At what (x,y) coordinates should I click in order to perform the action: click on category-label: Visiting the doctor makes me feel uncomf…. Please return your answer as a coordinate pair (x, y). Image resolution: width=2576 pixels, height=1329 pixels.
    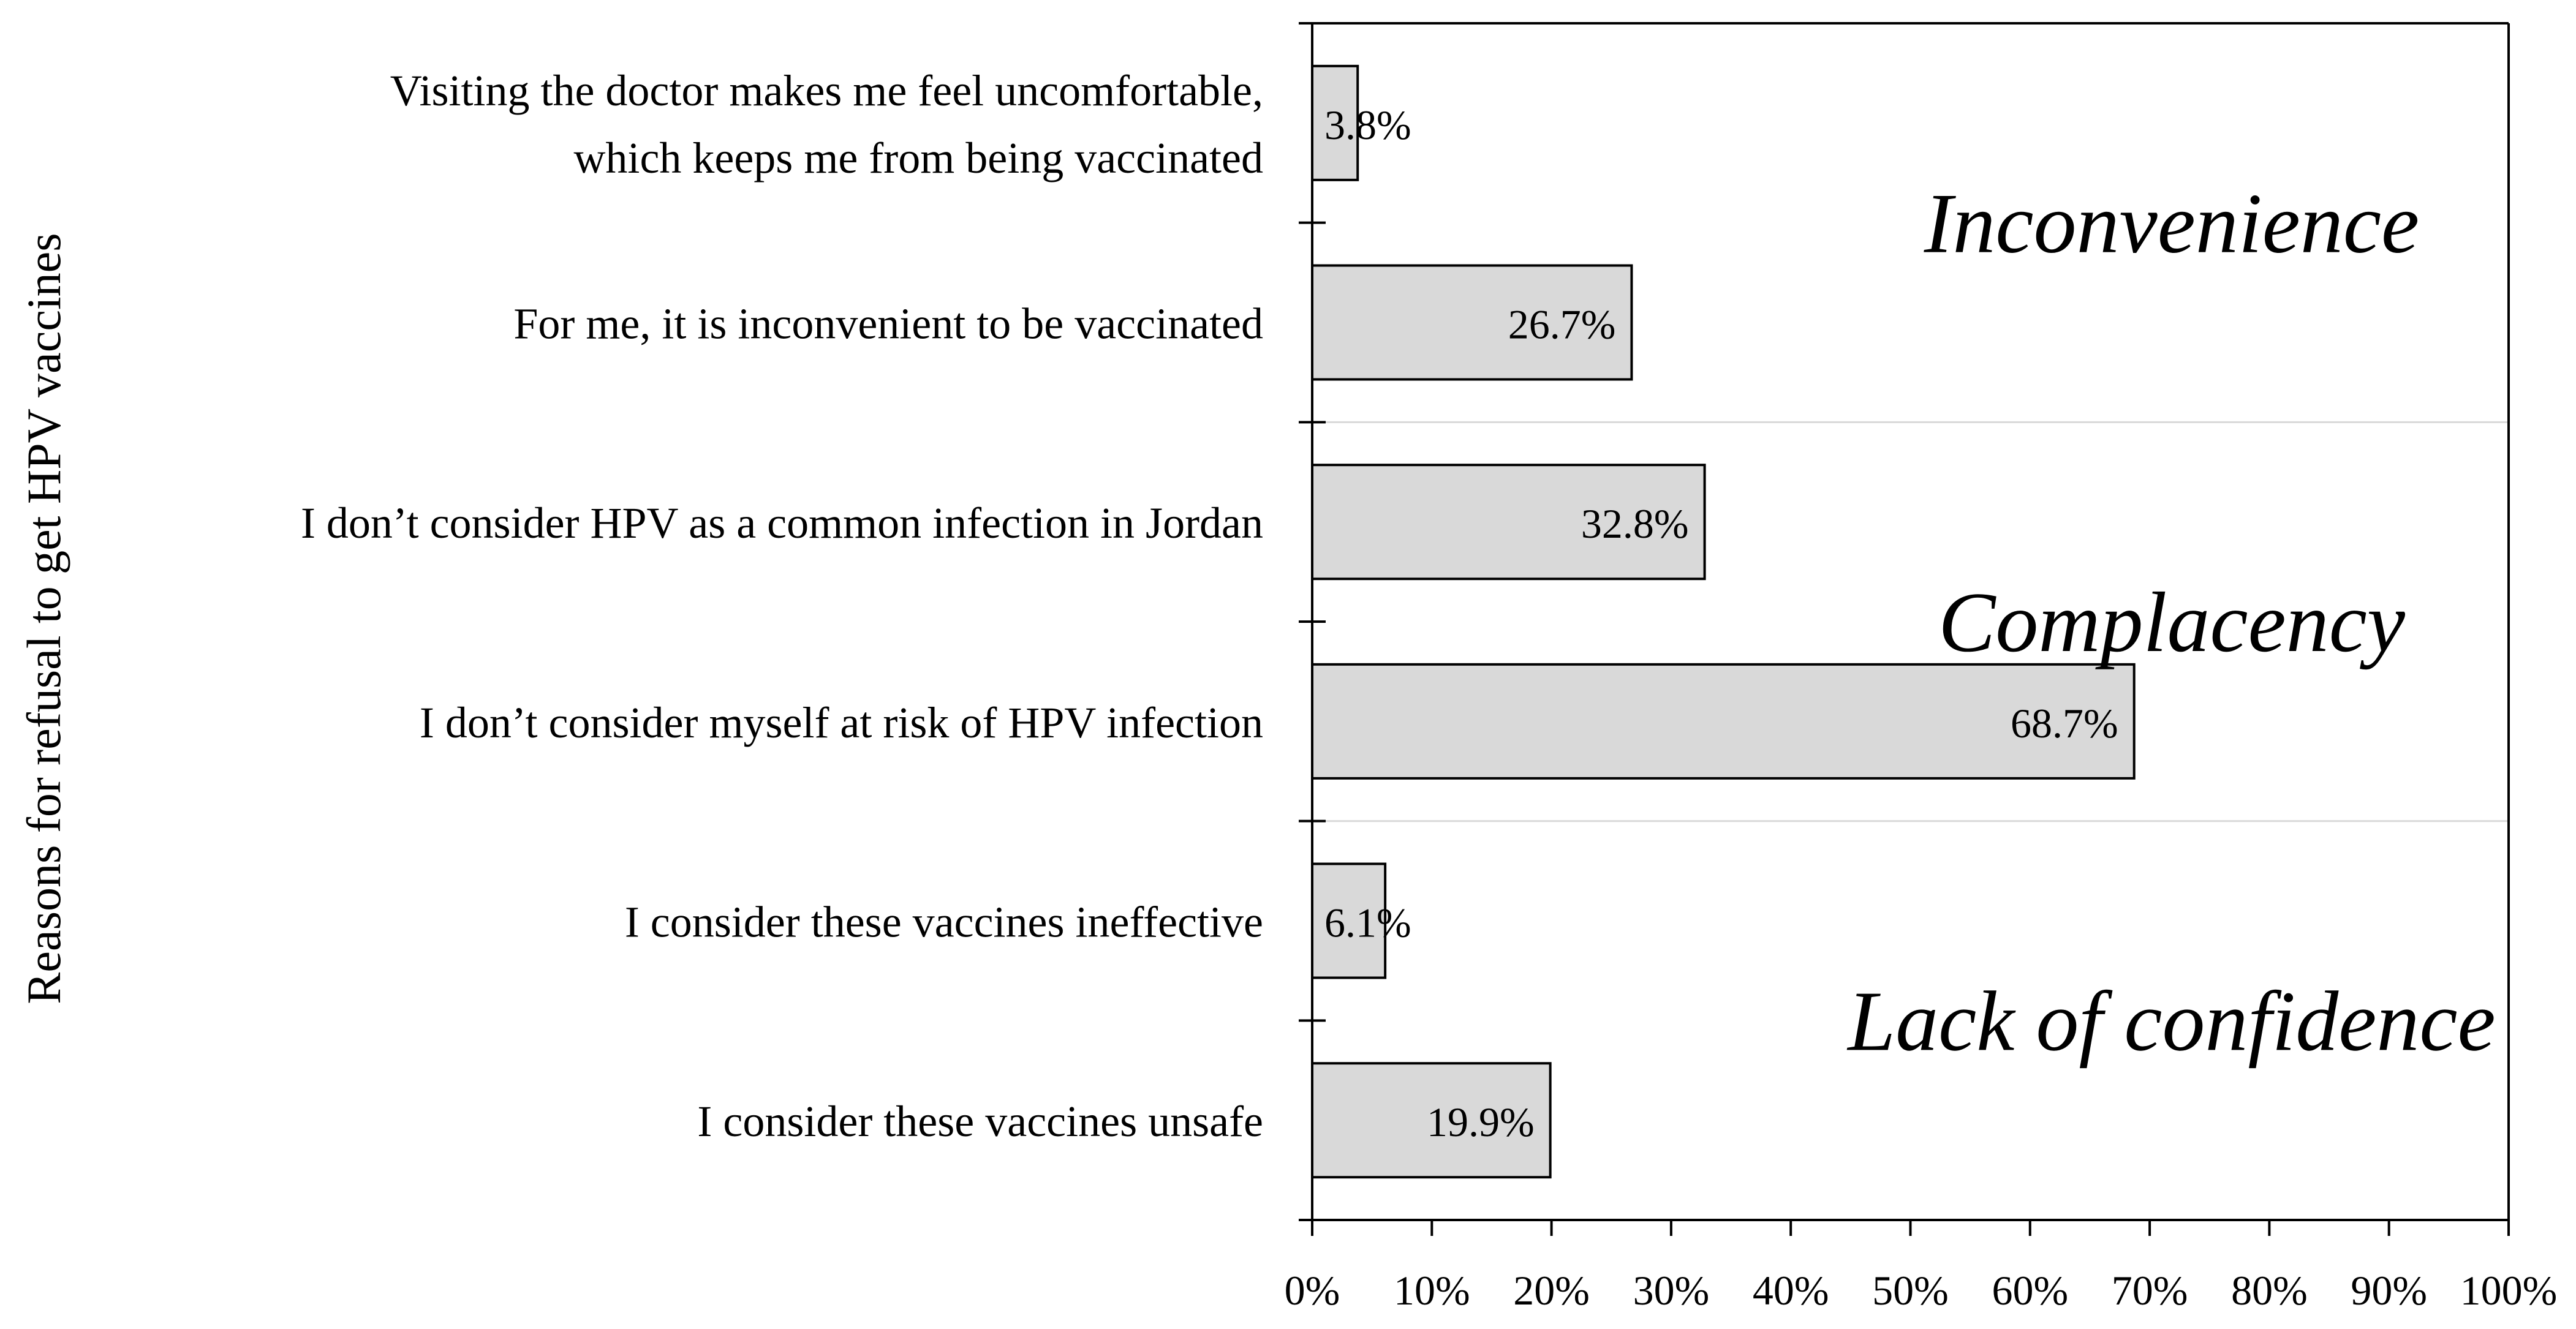
    Looking at the image, I should click on (826, 90).